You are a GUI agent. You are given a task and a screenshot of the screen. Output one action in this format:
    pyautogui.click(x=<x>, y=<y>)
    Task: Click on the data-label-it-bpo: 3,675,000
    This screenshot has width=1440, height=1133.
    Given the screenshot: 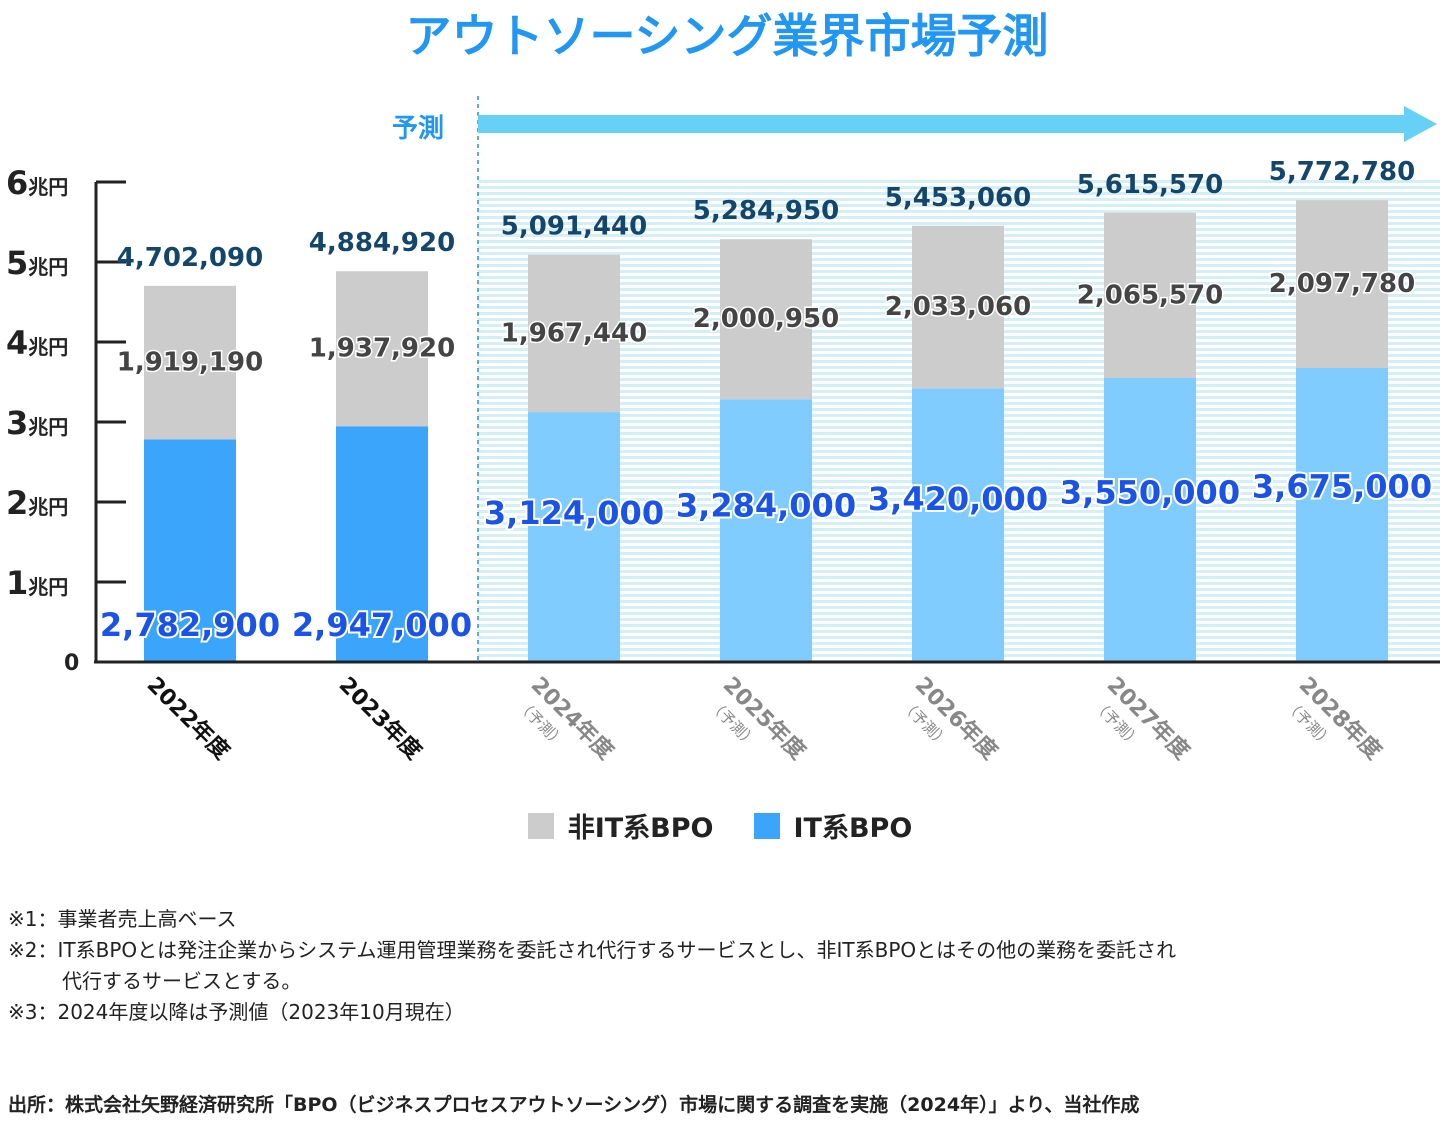 What is the action you would take?
    pyautogui.click(x=1342, y=487)
    